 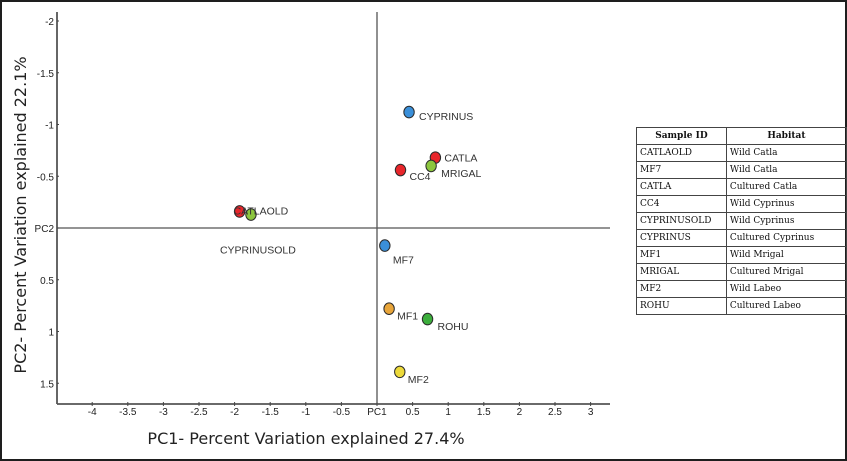 What do you see at coordinates (418, 380) in the screenshot?
I see `data-label-mf2: MF2` at bounding box center [418, 380].